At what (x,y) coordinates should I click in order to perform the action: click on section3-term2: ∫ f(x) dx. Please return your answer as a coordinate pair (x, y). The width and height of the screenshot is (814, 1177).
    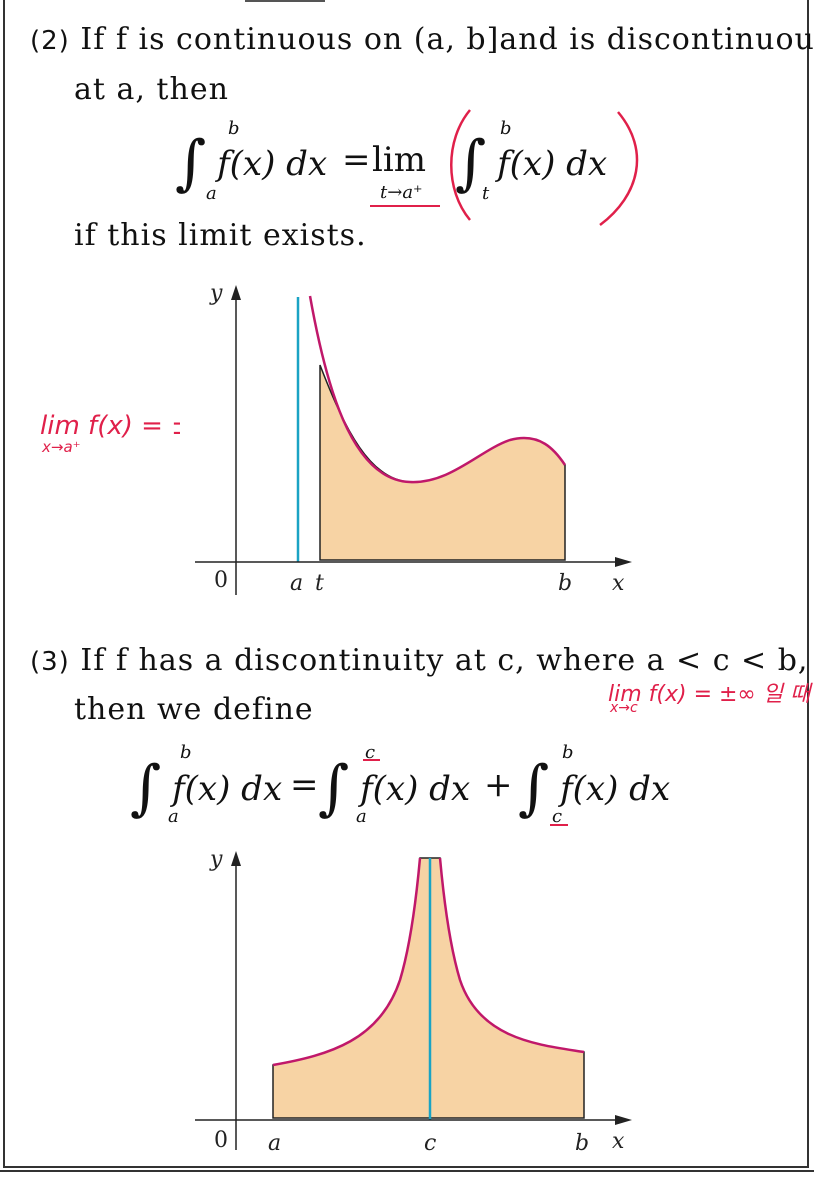
    Looking at the image, I should click on (394, 784).